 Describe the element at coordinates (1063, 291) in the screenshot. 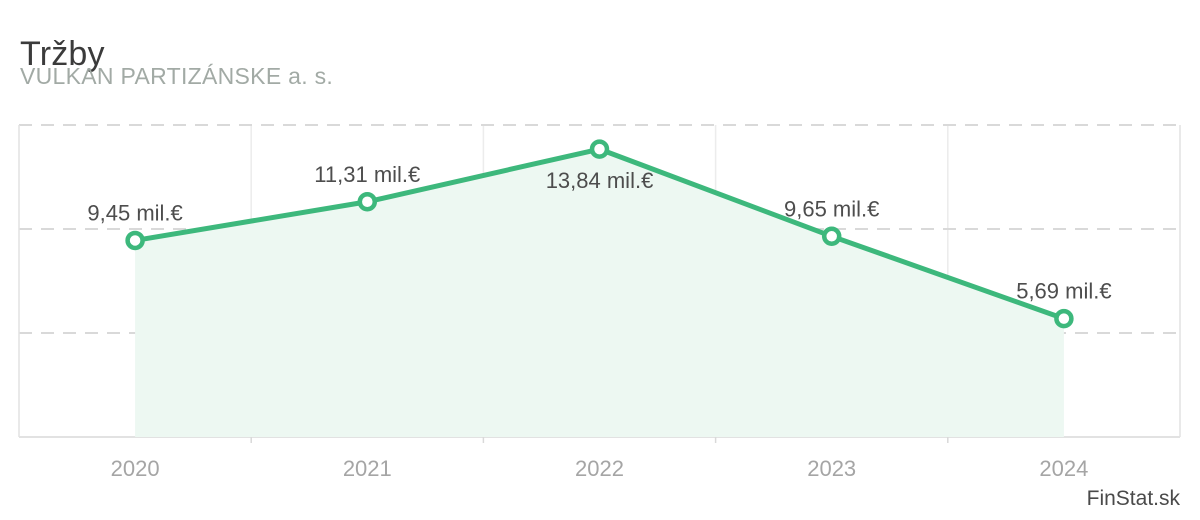

I see `point-value-label: 5,69 mil.€` at that location.